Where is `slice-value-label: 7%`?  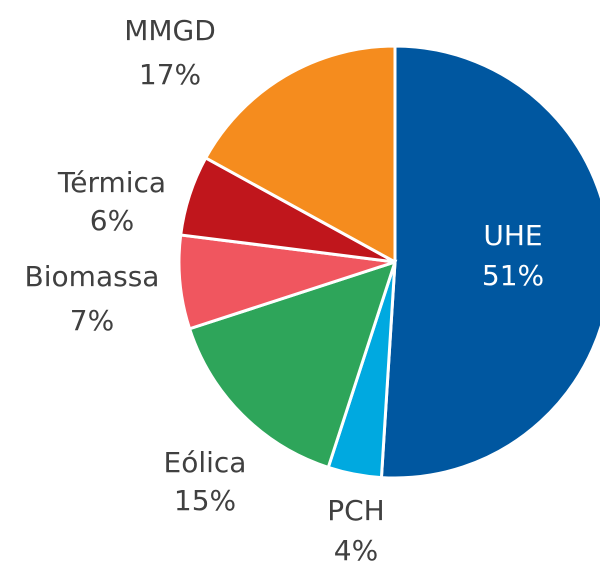 slice-value-label: 7% is located at coordinates (92, 320).